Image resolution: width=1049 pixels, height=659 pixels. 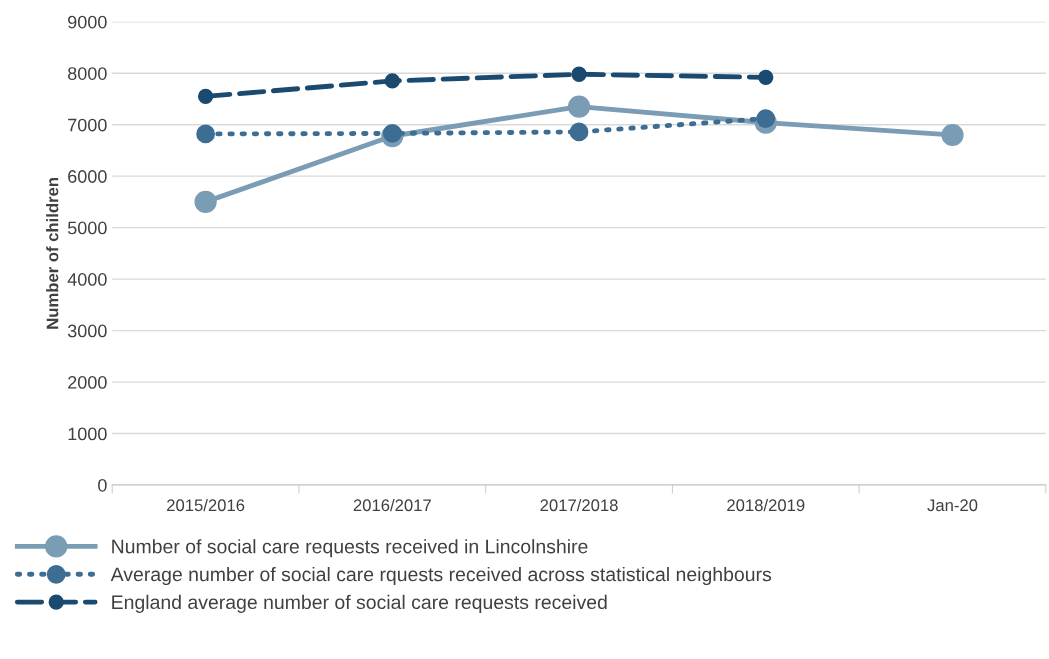 I want to click on x-tick-label: 2016/2017, so click(x=392, y=505).